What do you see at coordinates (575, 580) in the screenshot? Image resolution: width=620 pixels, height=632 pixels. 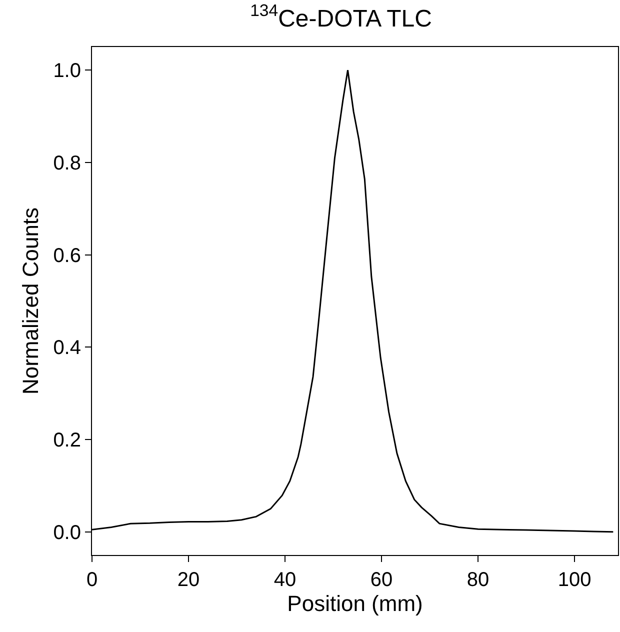 I see `x-tick-label: 100` at bounding box center [575, 580].